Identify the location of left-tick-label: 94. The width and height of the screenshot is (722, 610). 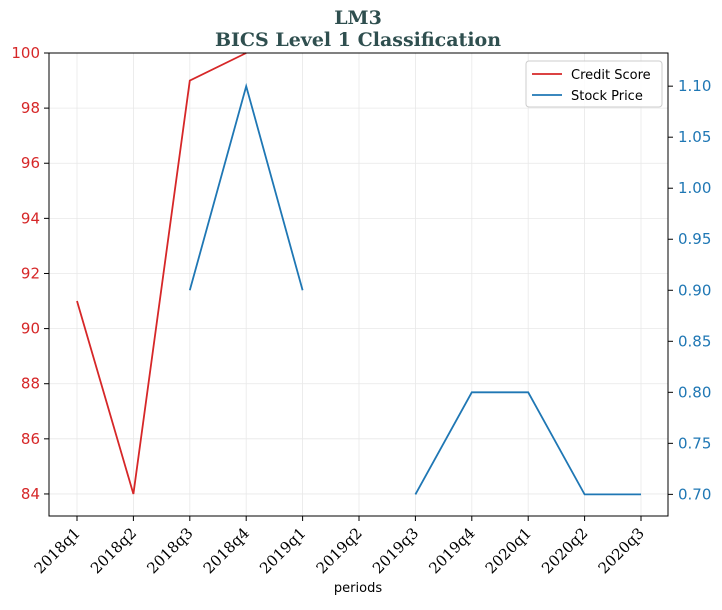
(30, 218).